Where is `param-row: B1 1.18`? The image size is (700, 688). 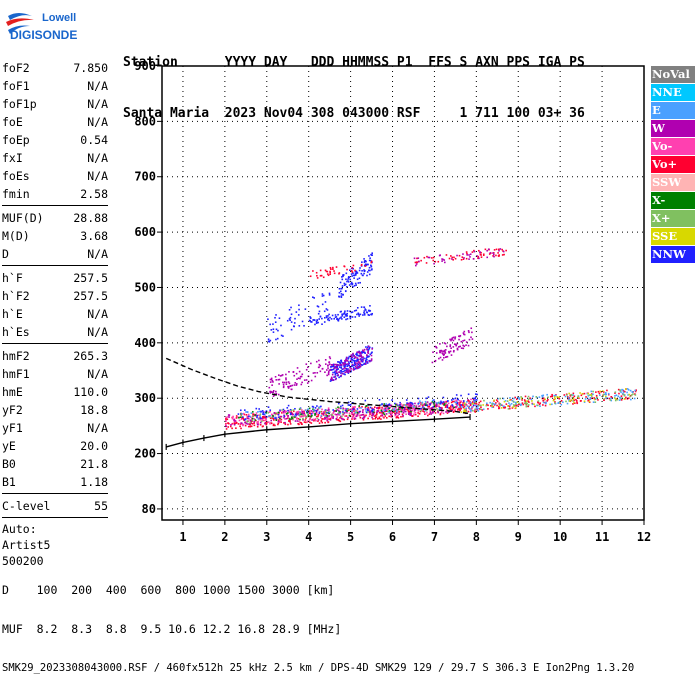 param-row: B1 1.18 is located at coordinates (55, 482).